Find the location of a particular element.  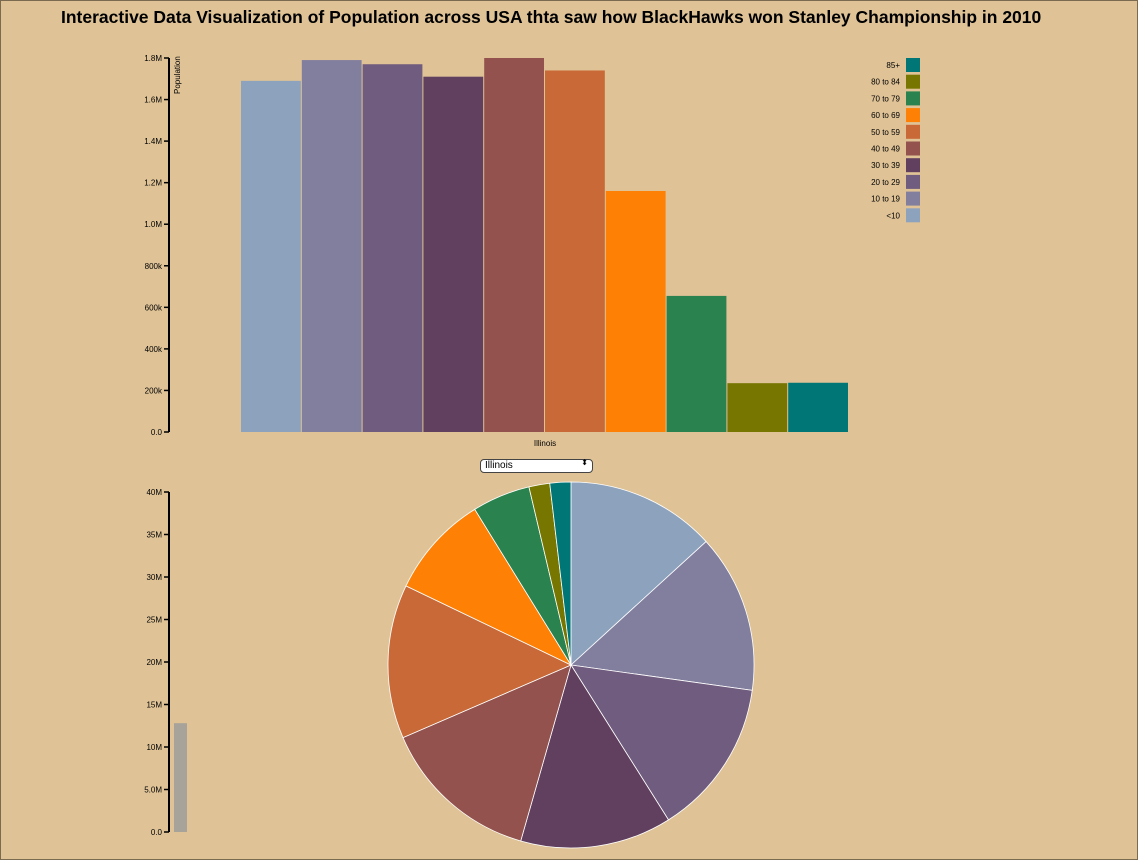

bar-y-tick-label: 1.6M is located at coordinates (153, 100).